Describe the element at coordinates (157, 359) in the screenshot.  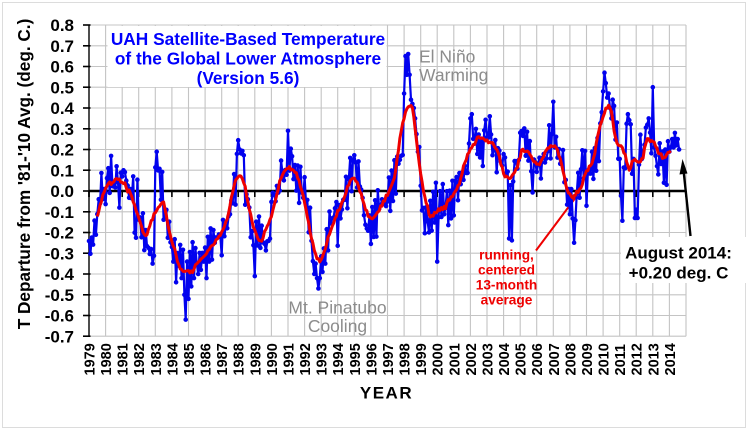
I see `svg-text: 1983` at that location.